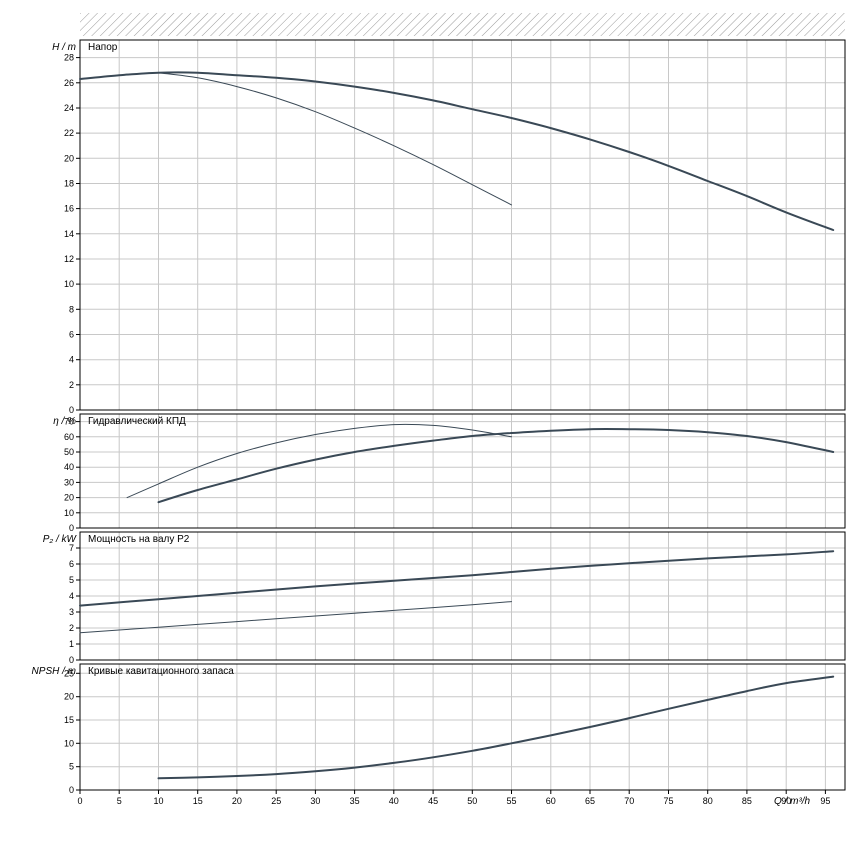 The image size is (850, 850). I want to click on svg-text: 12, so click(69, 259).